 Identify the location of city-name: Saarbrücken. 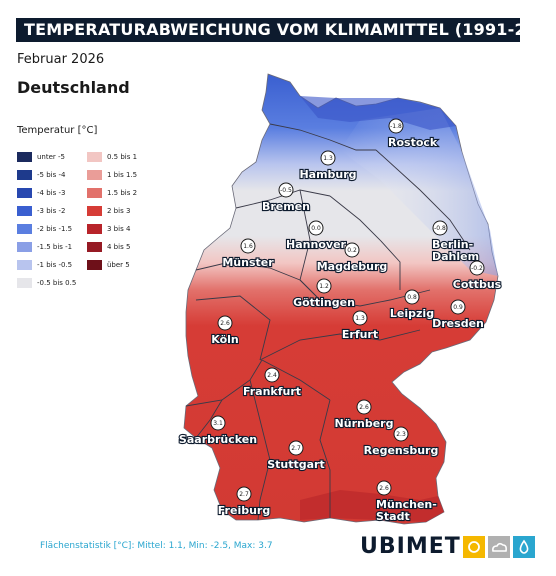
(218, 439).